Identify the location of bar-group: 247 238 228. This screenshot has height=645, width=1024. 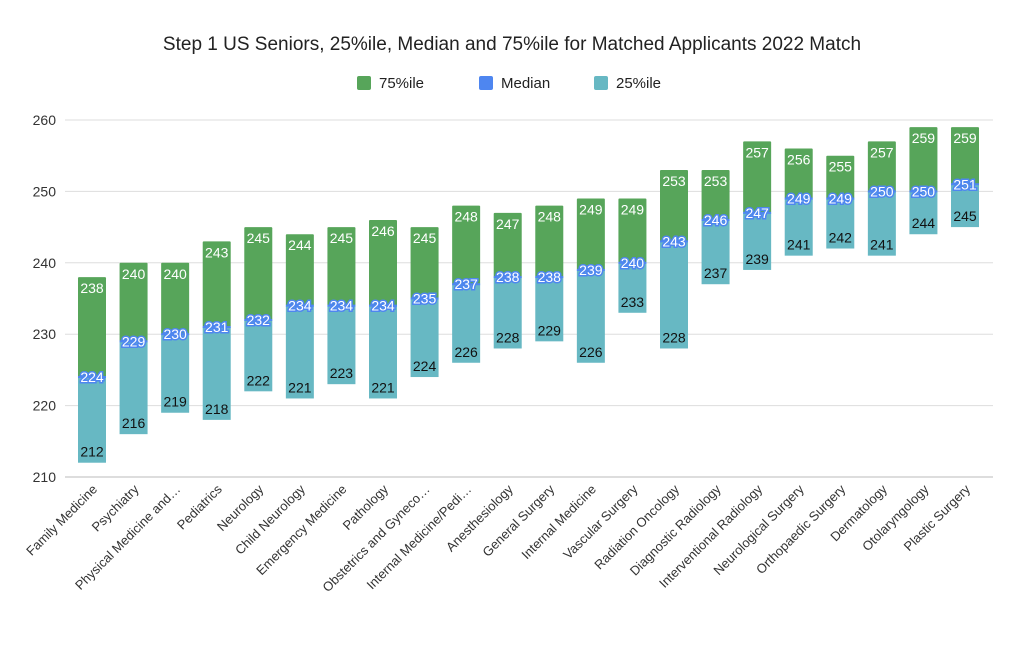
(507, 280).